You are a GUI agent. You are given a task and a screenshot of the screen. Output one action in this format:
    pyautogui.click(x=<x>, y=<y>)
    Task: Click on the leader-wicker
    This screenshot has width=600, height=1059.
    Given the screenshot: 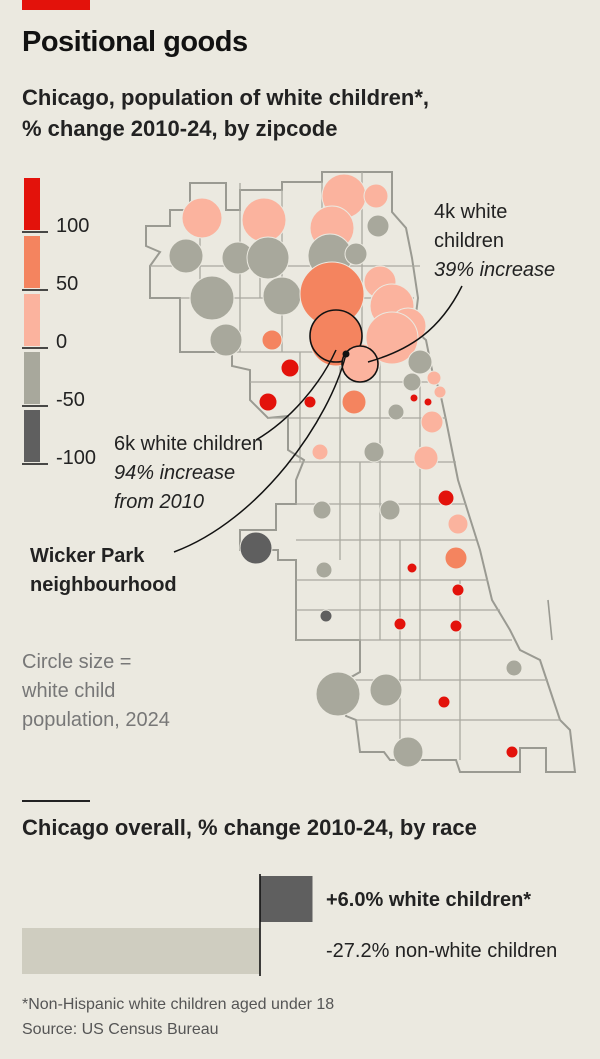 What is the action you would take?
    pyautogui.click(x=260, y=453)
    